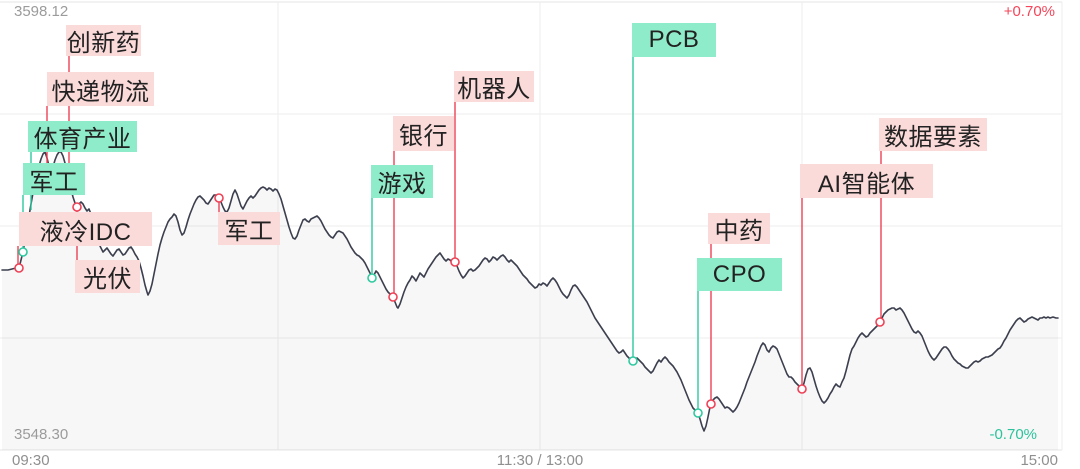  I want to click on sector-label: 快递物流, so click(100, 89).